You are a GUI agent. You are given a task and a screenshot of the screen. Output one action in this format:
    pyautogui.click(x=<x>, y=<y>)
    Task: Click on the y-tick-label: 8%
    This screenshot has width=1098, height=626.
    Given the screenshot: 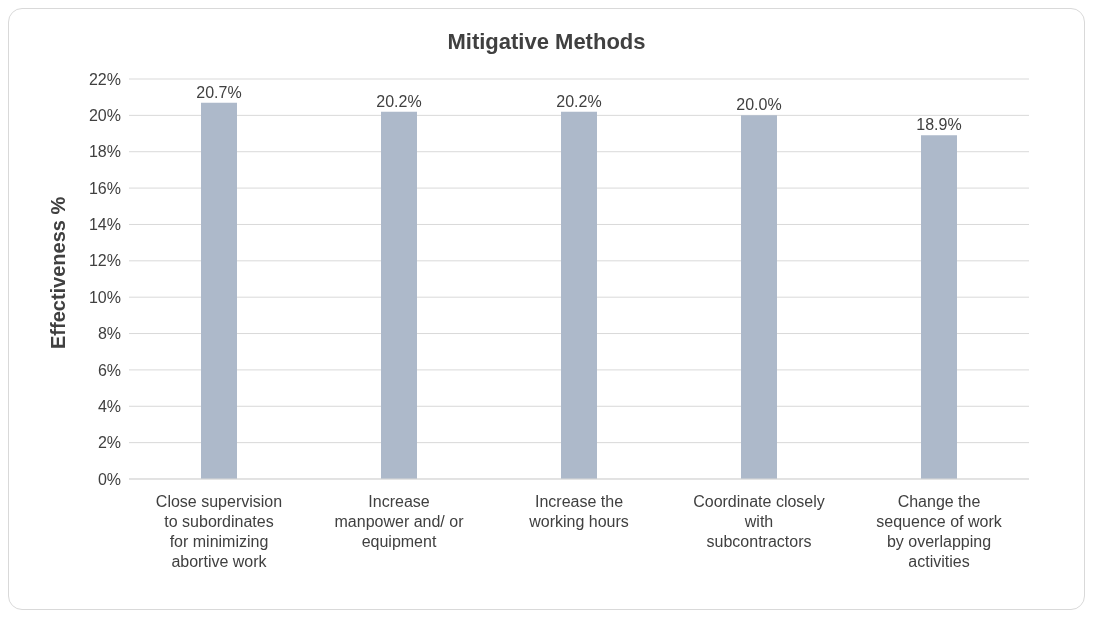 What is the action you would take?
    pyautogui.click(x=109, y=334)
    